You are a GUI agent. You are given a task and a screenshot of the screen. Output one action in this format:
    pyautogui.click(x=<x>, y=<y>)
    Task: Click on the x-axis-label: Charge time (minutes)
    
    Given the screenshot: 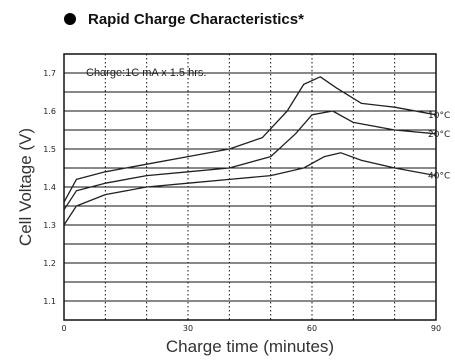 What is the action you would take?
    pyautogui.click(x=250, y=346)
    